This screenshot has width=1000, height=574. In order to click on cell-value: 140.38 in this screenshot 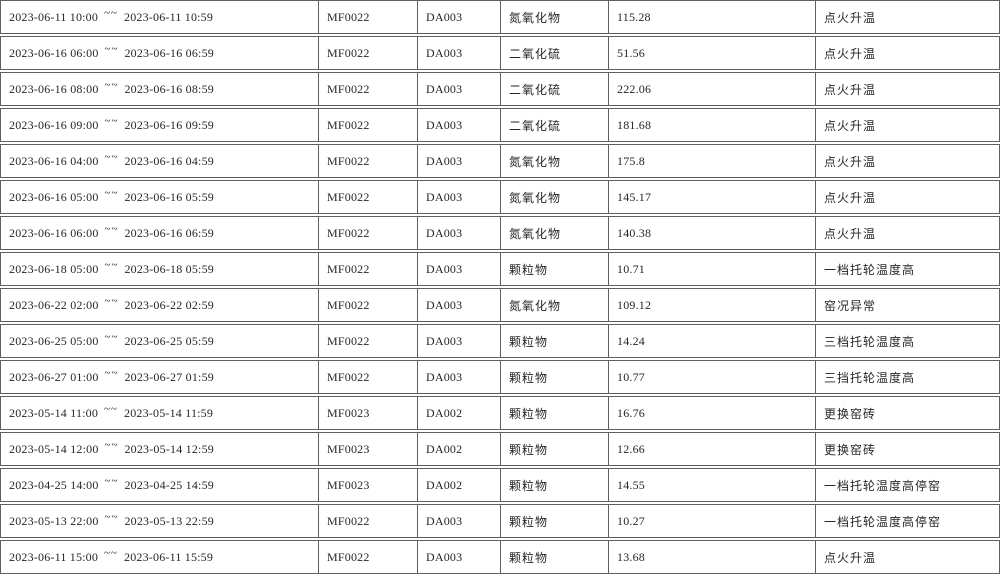, I will do `click(712, 233)`.